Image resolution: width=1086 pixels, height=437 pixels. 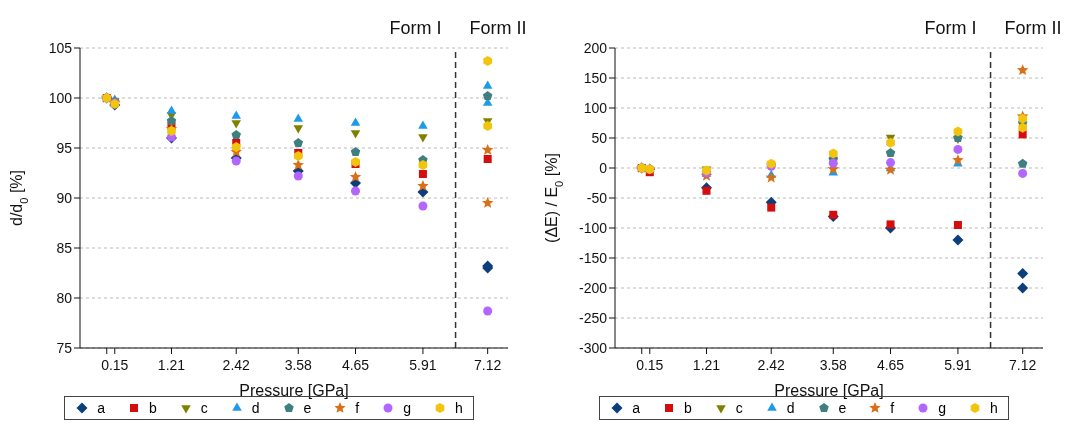 I want to click on y-tick-label: 0, so click(x=603, y=167).